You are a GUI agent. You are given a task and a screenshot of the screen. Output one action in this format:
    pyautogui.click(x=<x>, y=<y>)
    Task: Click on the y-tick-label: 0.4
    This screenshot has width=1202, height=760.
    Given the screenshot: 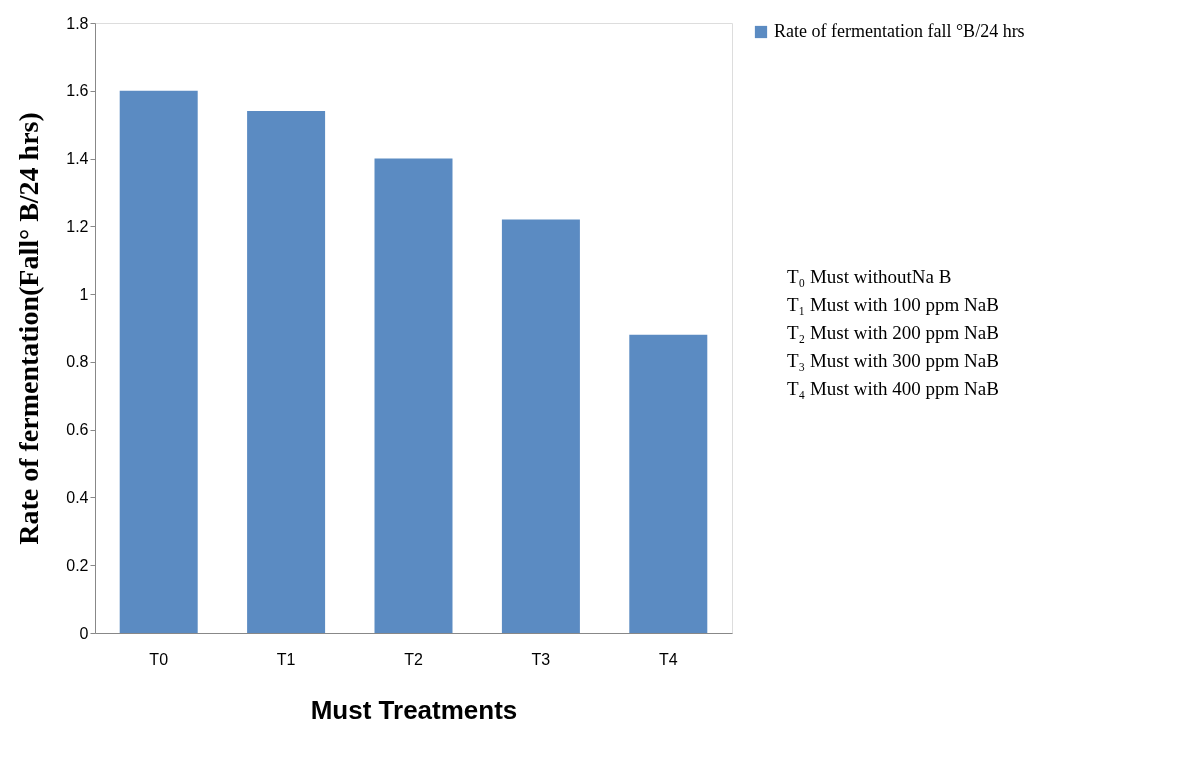 What is the action you would take?
    pyautogui.click(x=77, y=497)
    